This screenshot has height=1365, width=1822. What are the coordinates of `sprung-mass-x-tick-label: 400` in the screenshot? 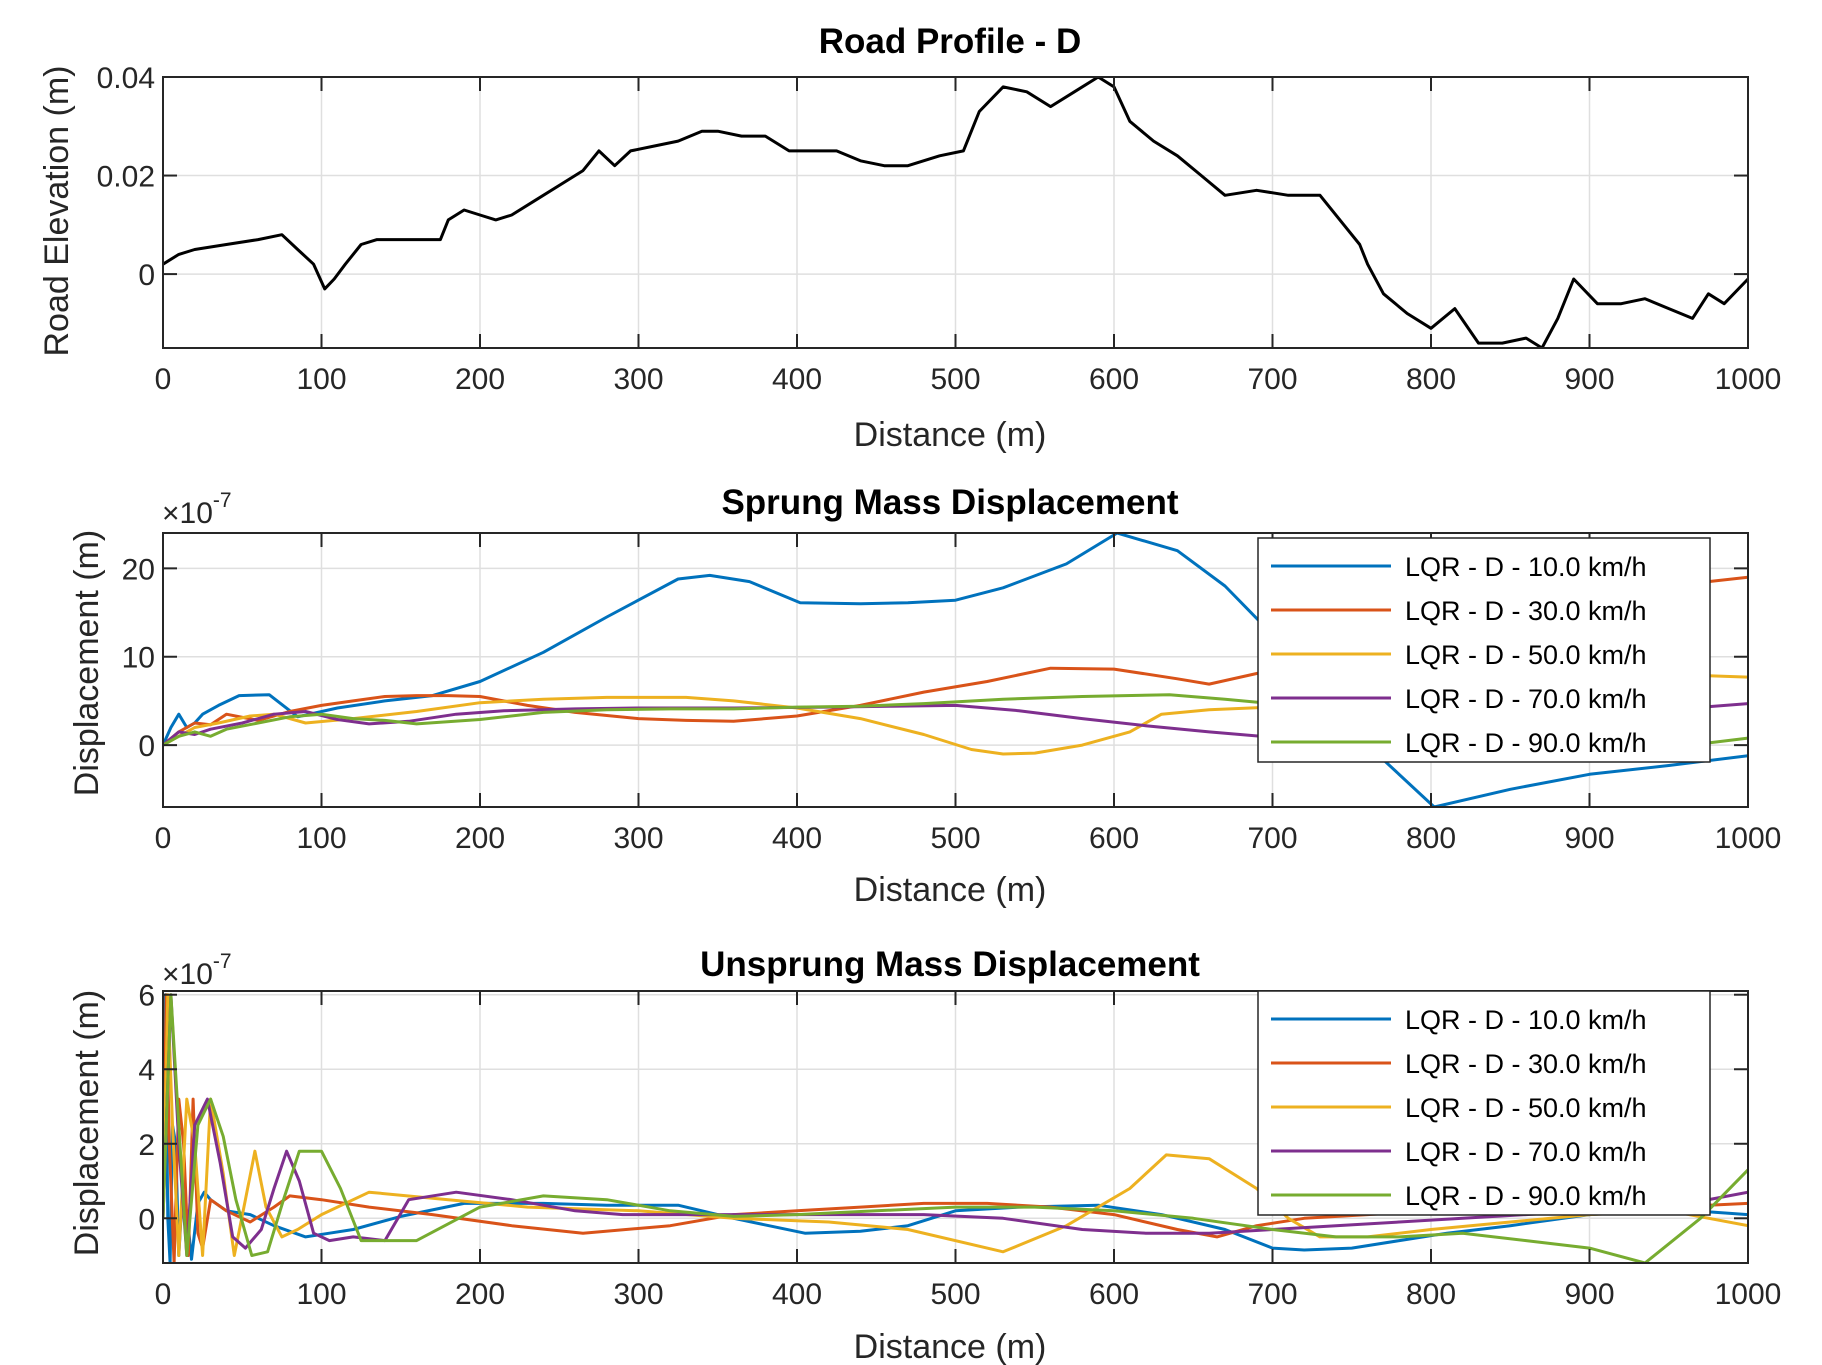 It's located at (797, 838).